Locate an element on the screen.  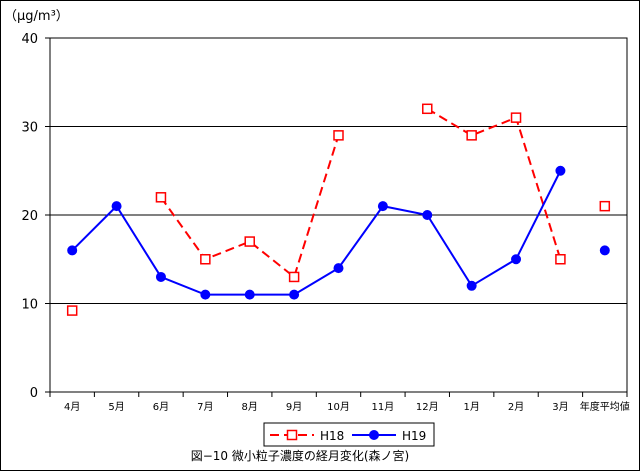
y-tick-label: 30 is located at coordinates (29, 128).